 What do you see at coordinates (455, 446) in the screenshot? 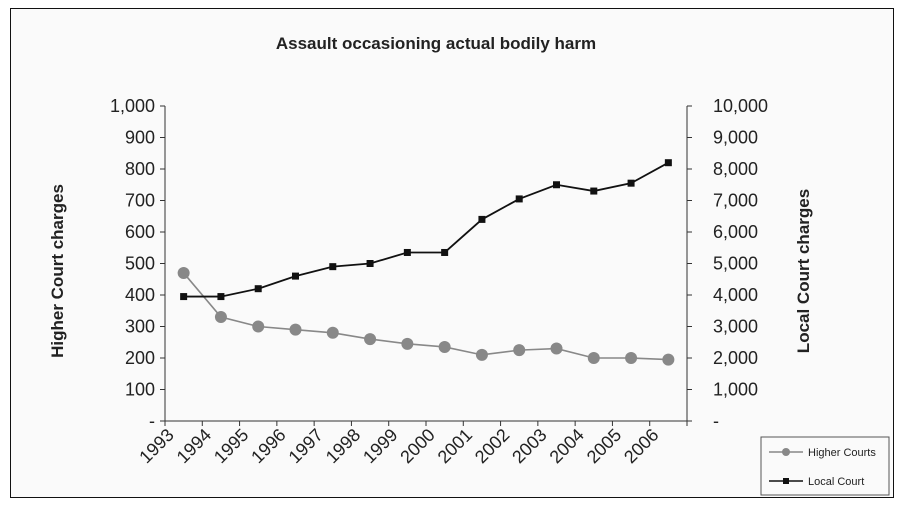
I see `x-tick-label: 2001` at bounding box center [455, 446].